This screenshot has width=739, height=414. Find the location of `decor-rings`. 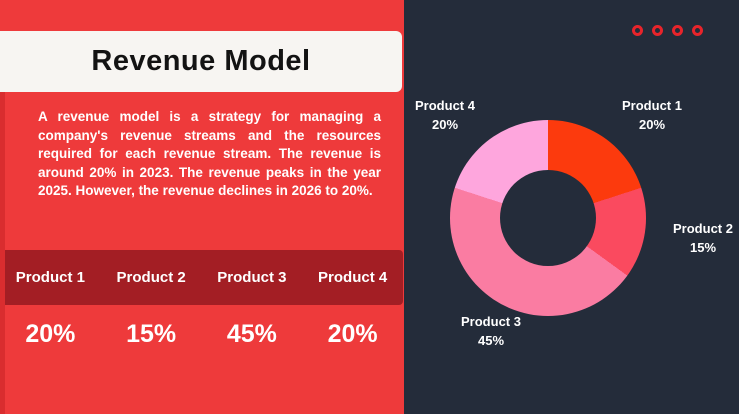

decor-rings is located at coordinates (667, 30).